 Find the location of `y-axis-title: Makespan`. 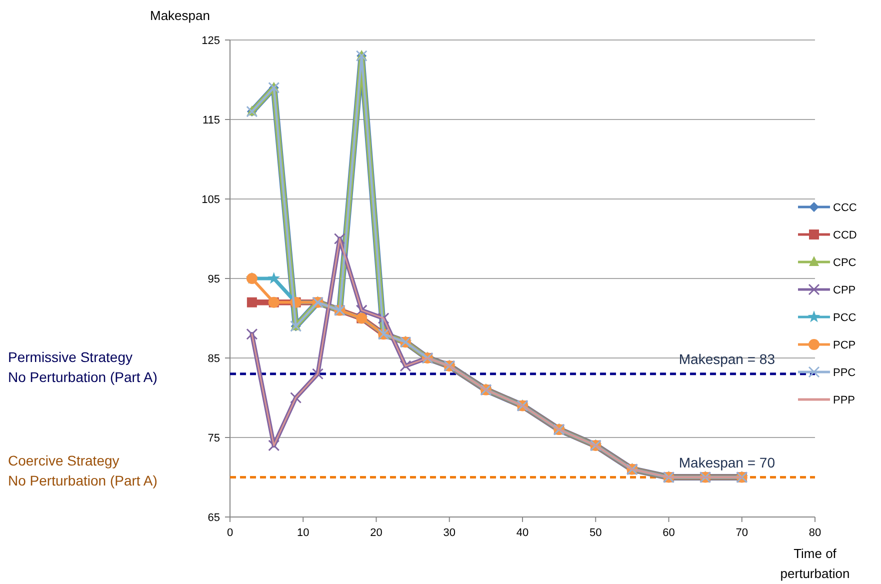

y-axis-title: Makespan is located at coordinates (180, 15).